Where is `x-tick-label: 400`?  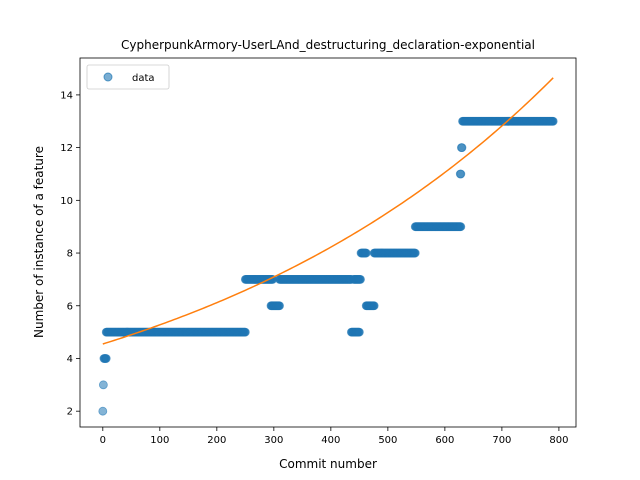
x-tick-label: 400 is located at coordinates (330, 440).